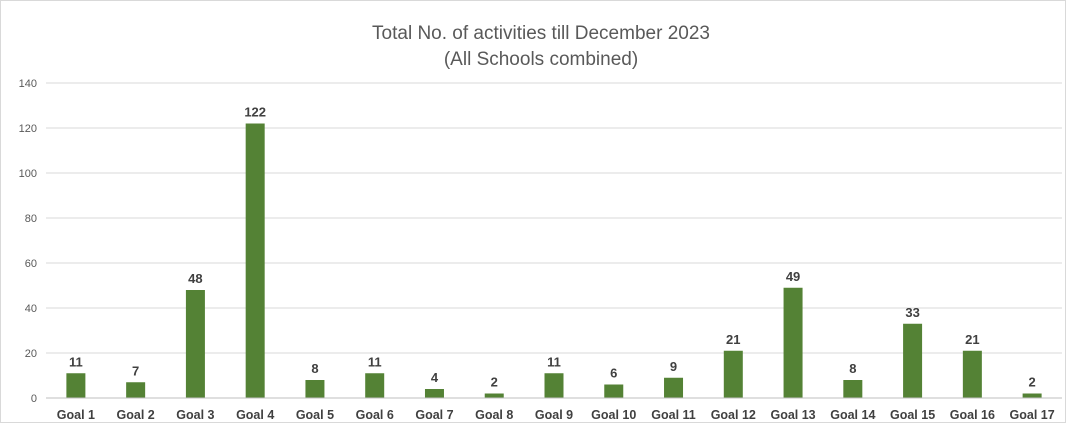 Image resolution: width=1066 pixels, height=423 pixels. What do you see at coordinates (31, 309) in the screenshot?
I see `y-tick-label: 40` at bounding box center [31, 309].